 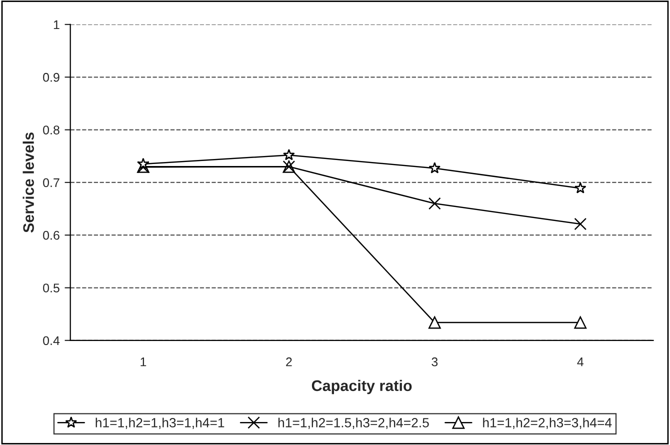 I want to click on x-tick-label: 3, so click(x=435, y=361).